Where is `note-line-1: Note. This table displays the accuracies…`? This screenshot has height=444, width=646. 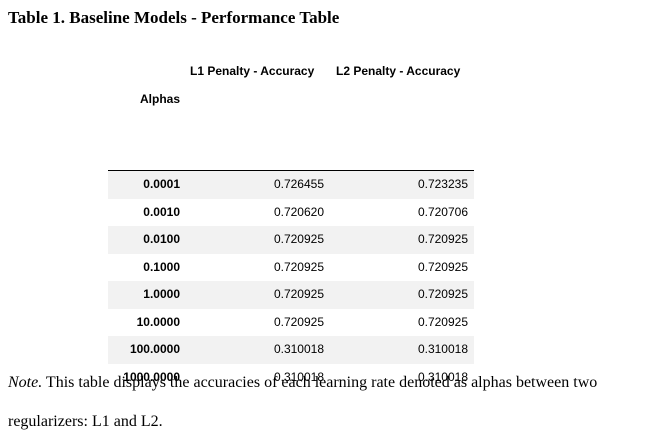
note-line-1: Note. This table displays the accuracies… is located at coordinates (323, 383).